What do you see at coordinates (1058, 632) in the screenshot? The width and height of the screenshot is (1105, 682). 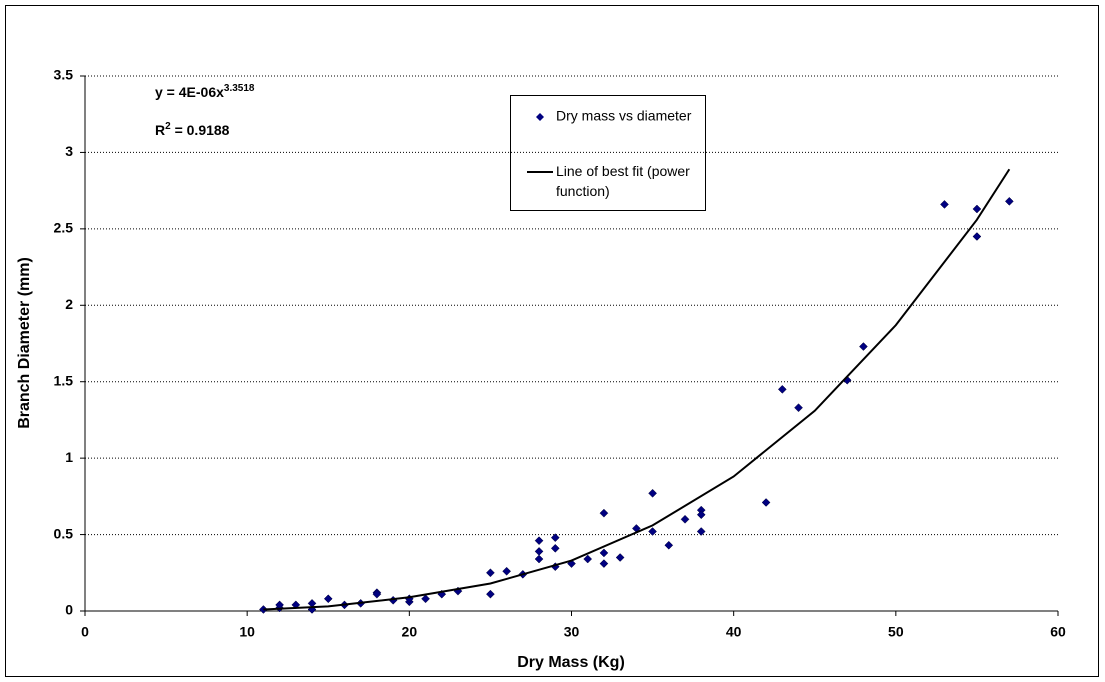 I see `x-tick-label: 60` at bounding box center [1058, 632].